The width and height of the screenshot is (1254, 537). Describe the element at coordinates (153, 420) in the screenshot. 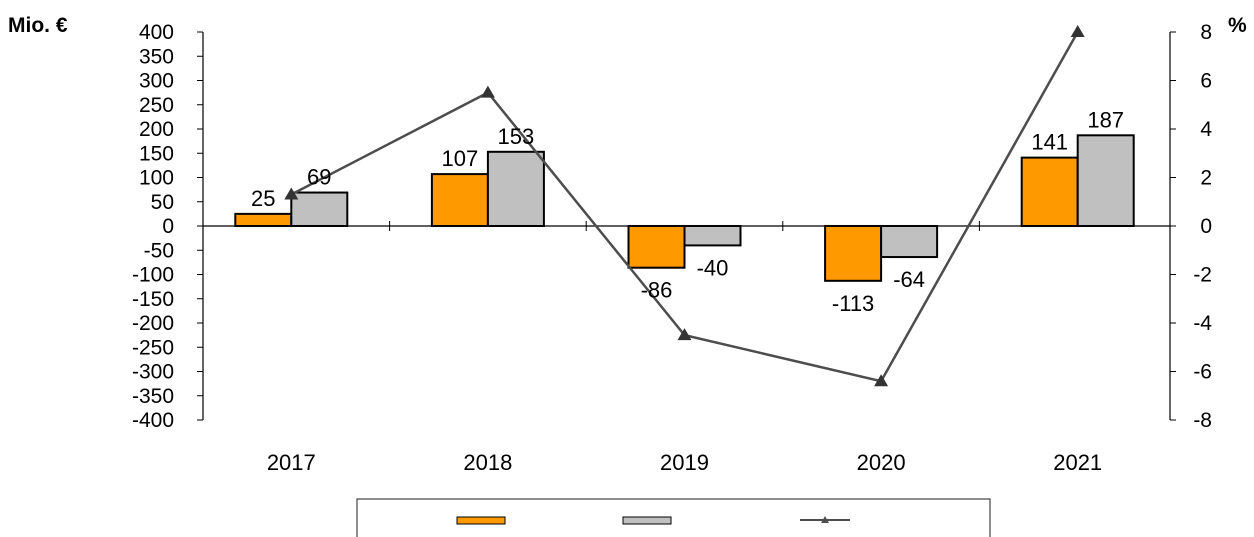

I see `left-axis-tick-label: -400` at that location.